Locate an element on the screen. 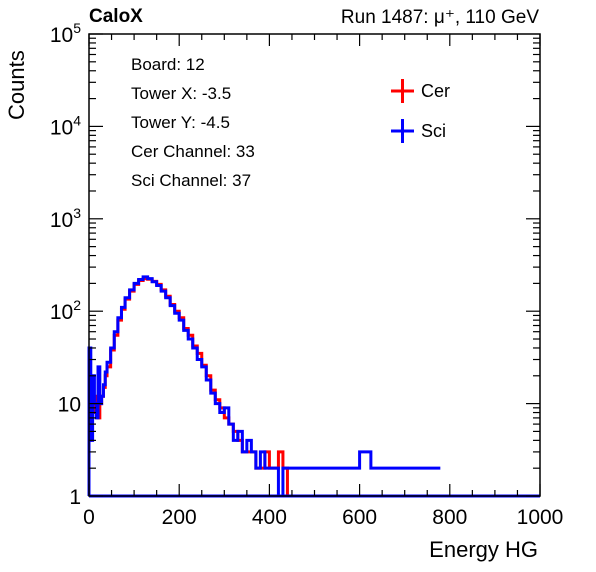 This screenshot has height=572, width=596. chart-header-run: Run 1487: μ⁺, 110 GeV is located at coordinates (439, 17).